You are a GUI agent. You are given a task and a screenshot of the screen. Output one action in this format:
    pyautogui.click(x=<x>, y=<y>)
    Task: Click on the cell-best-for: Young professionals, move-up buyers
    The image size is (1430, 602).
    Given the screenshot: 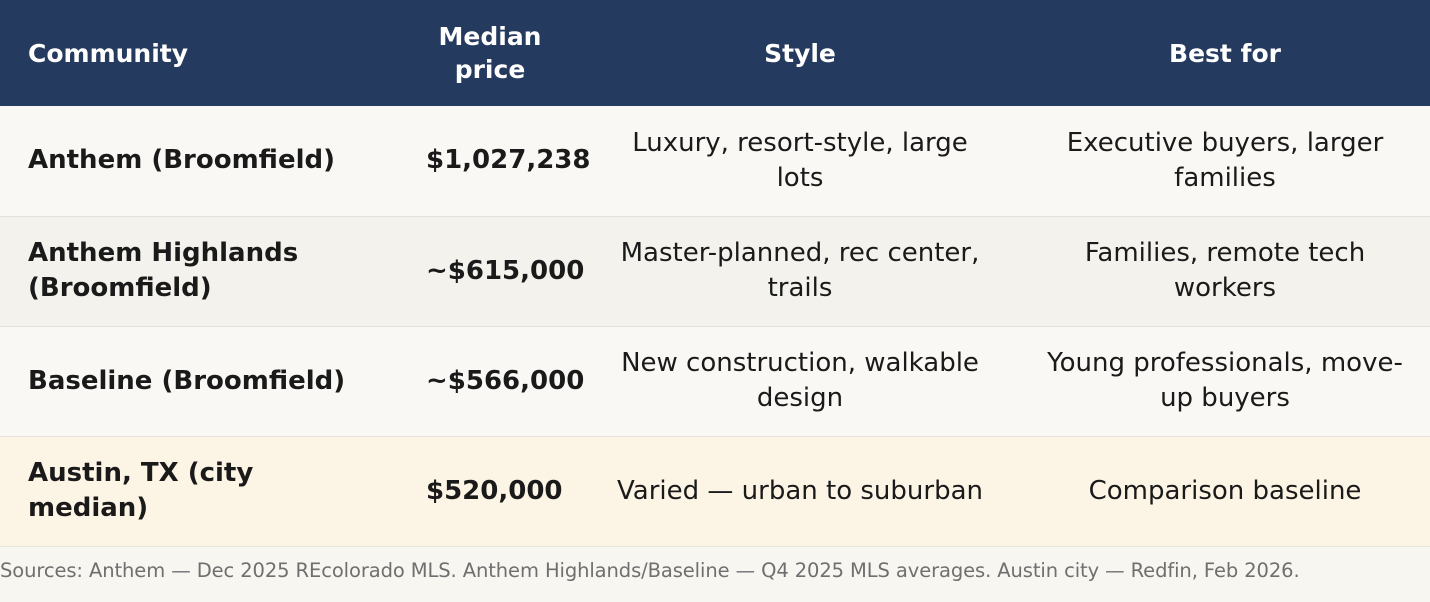 What is the action you would take?
    pyautogui.click(x=1225, y=380)
    